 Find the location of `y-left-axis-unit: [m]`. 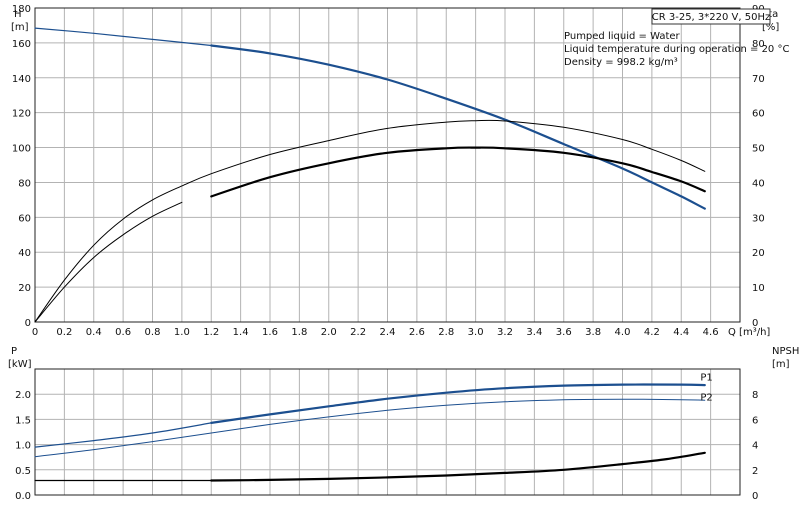

y-left-axis-unit: [m] is located at coordinates (20, 27).